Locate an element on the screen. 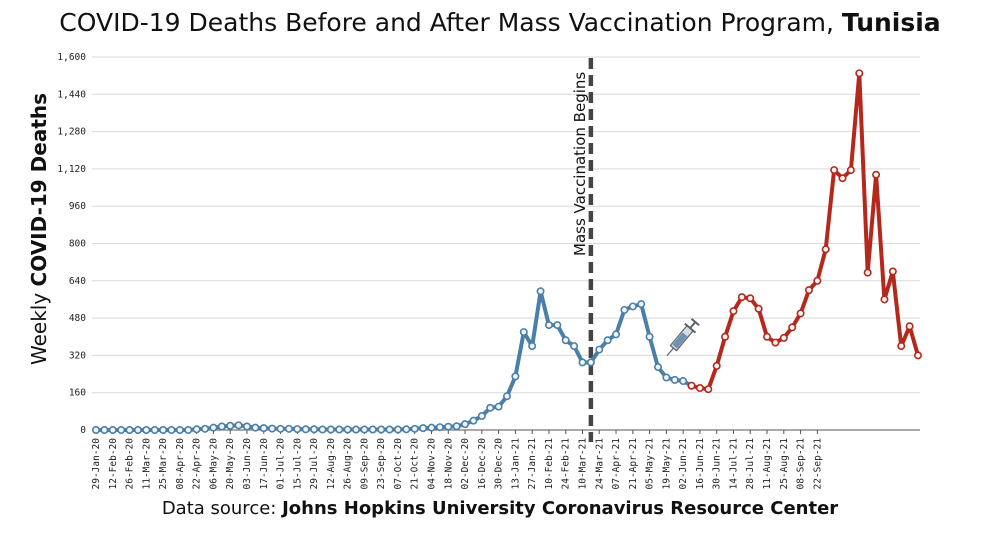  x-tick-label: 03-Jun-20 is located at coordinates (247, 464).